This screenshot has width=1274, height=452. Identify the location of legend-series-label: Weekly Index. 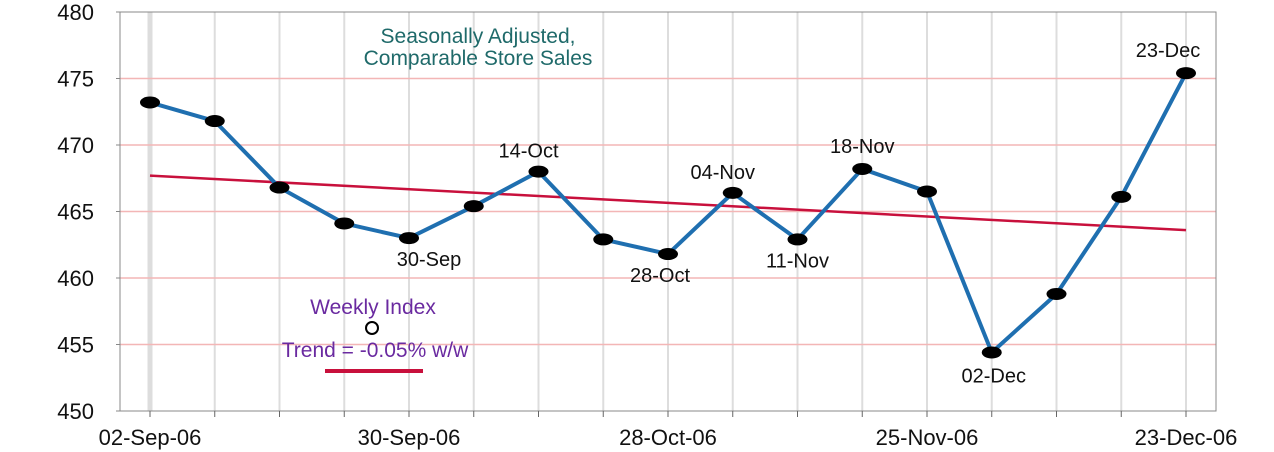
(373, 307).